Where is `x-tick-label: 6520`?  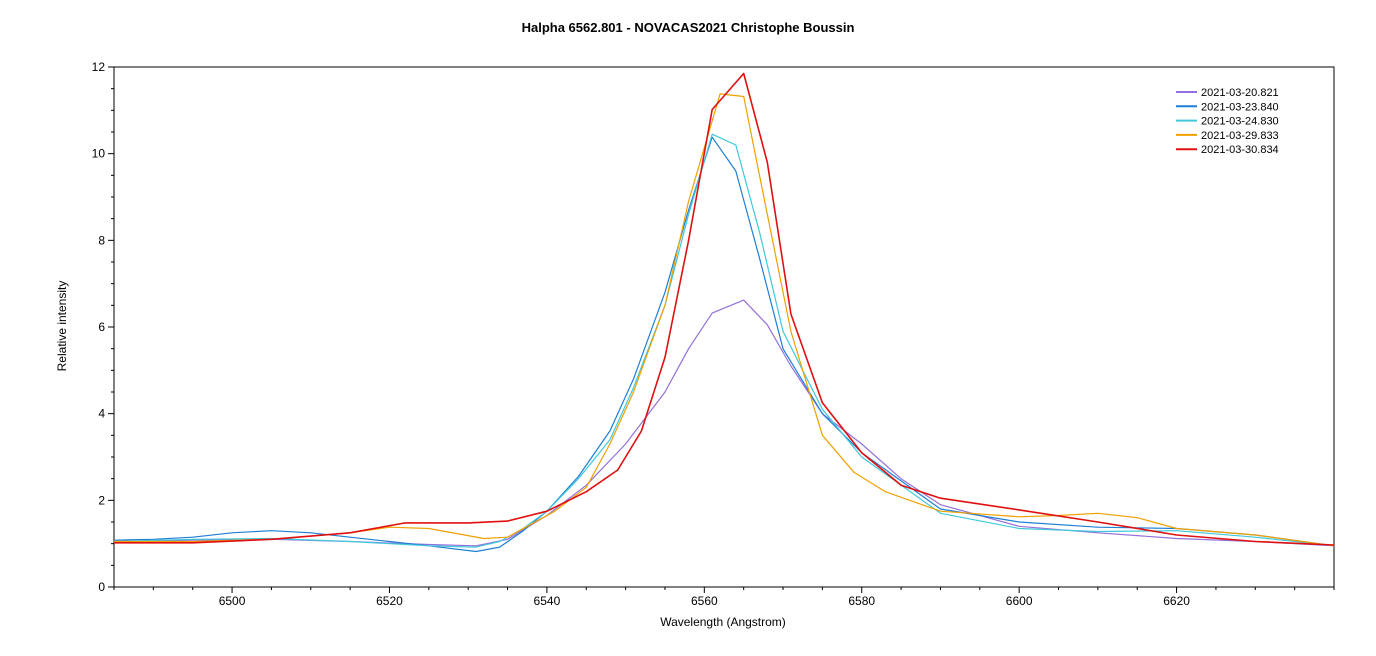 x-tick-label: 6520 is located at coordinates (389, 601).